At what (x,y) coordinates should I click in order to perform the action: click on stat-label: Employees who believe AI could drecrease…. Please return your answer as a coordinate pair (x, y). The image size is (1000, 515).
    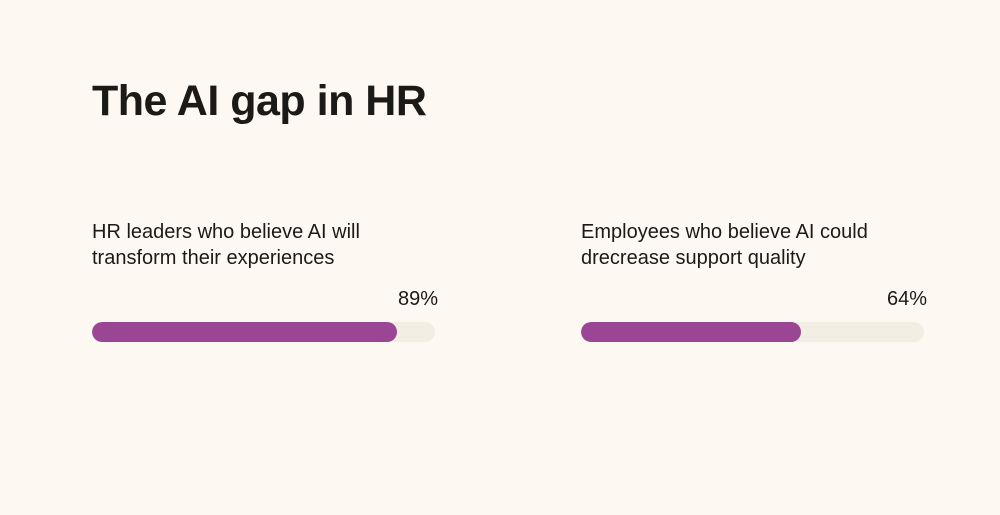
    Looking at the image, I should click on (724, 245).